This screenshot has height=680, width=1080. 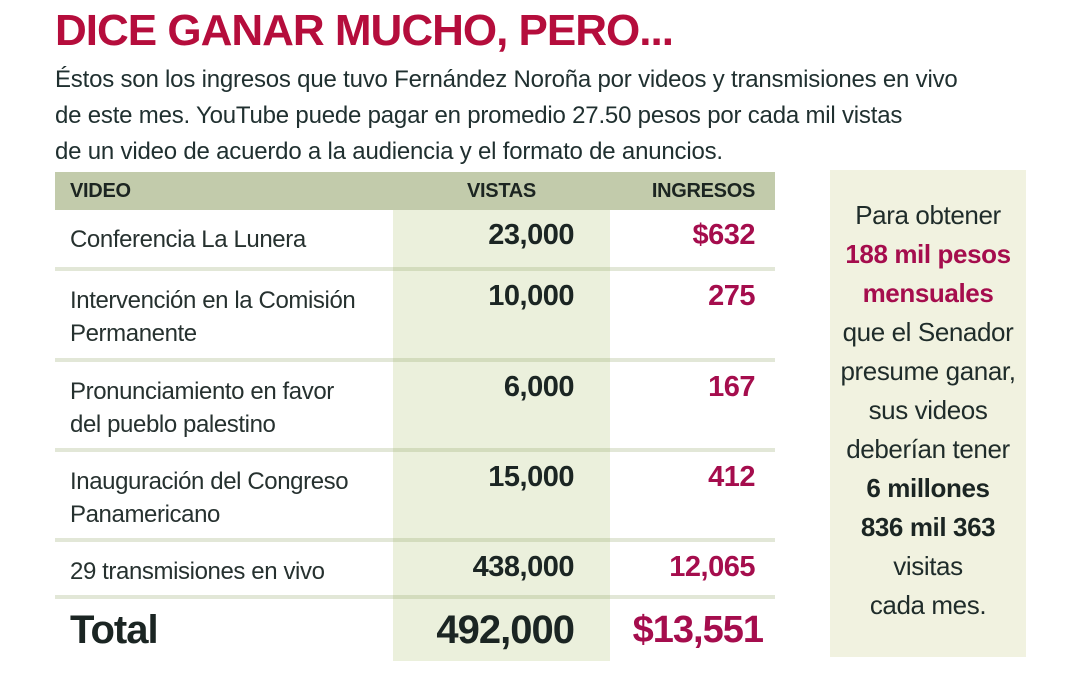 What do you see at coordinates (928, 410) in the screenshot?
I see `callout-line: sus videos` at bounding box center [928, 410].